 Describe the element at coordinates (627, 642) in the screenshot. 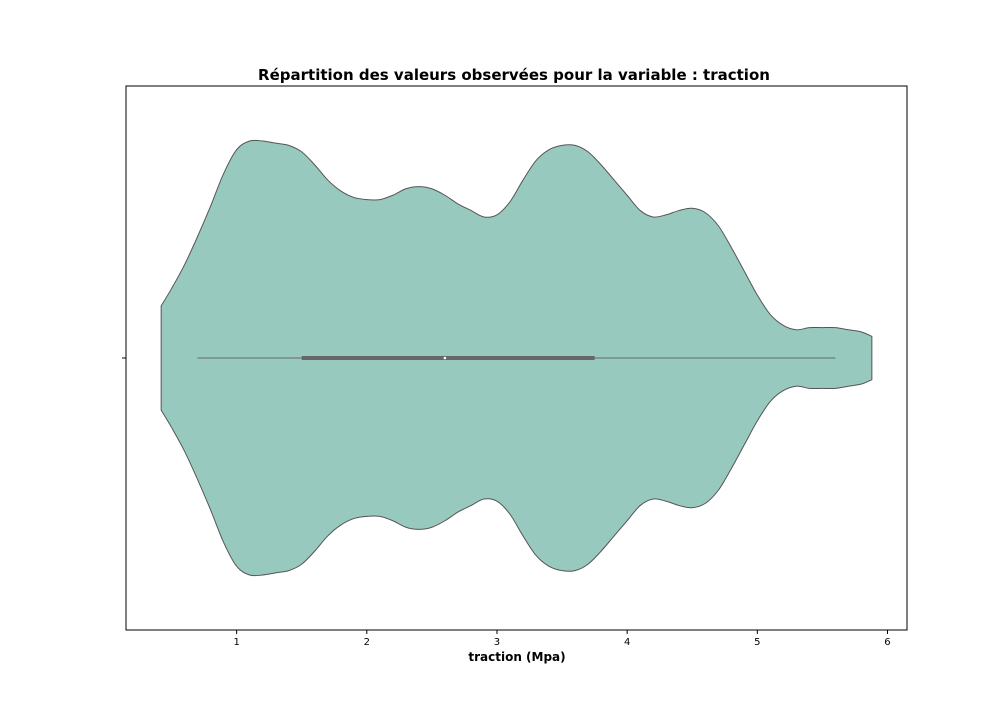

I see `x-tick-label: 4` at that location.